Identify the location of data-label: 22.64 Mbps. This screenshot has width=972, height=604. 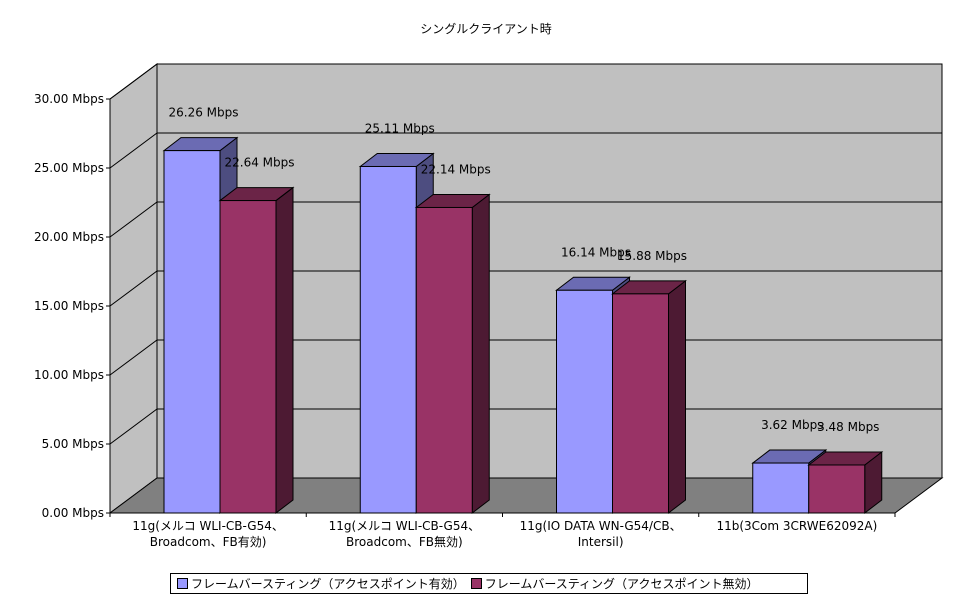
(259, 163).